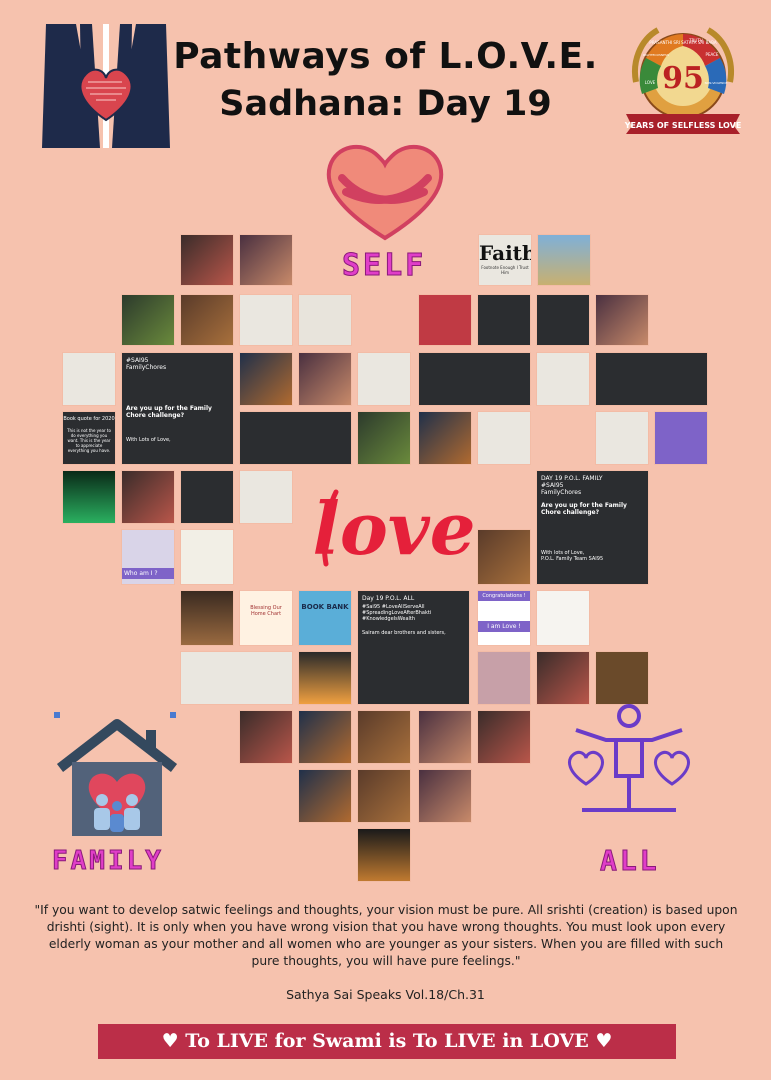 The image size is (771, 1080). I want to click on faith-heading: Faith, so click(505, 253).